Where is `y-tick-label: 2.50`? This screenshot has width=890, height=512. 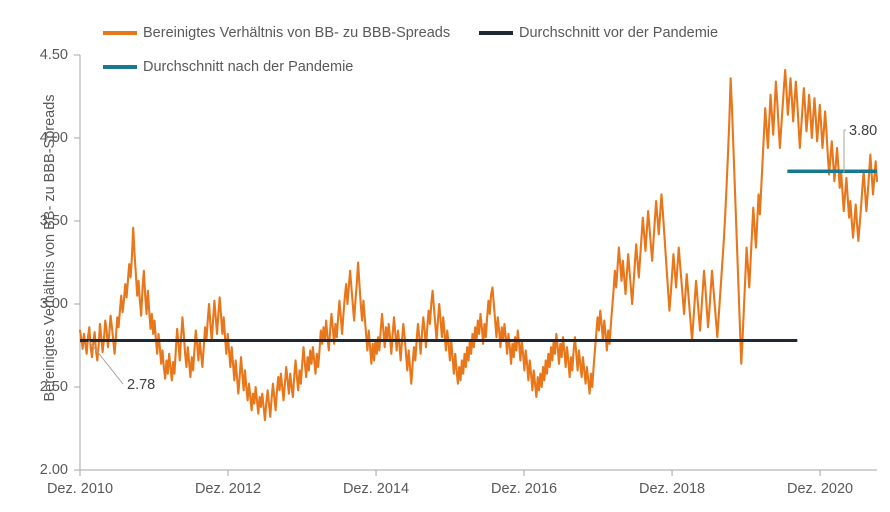
y-tick-label: 2.50 is located at coordinates (53, 387).